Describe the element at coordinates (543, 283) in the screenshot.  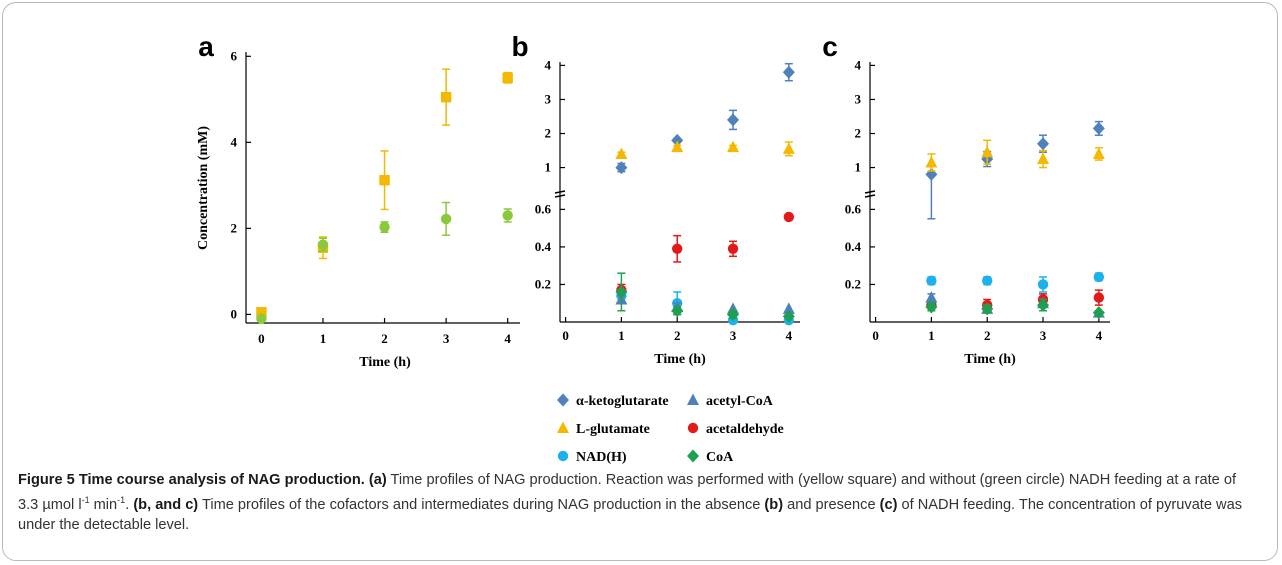
I see `panel-b-y-tick-label: 0.2` at that location.